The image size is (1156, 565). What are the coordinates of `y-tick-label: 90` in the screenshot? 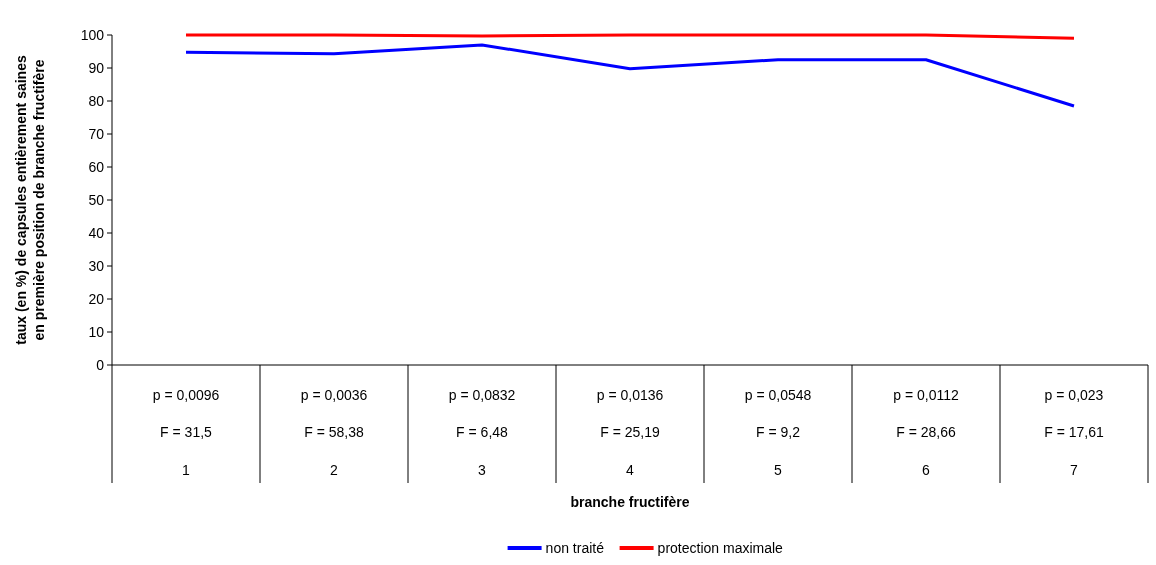 It's located at (96, 67).